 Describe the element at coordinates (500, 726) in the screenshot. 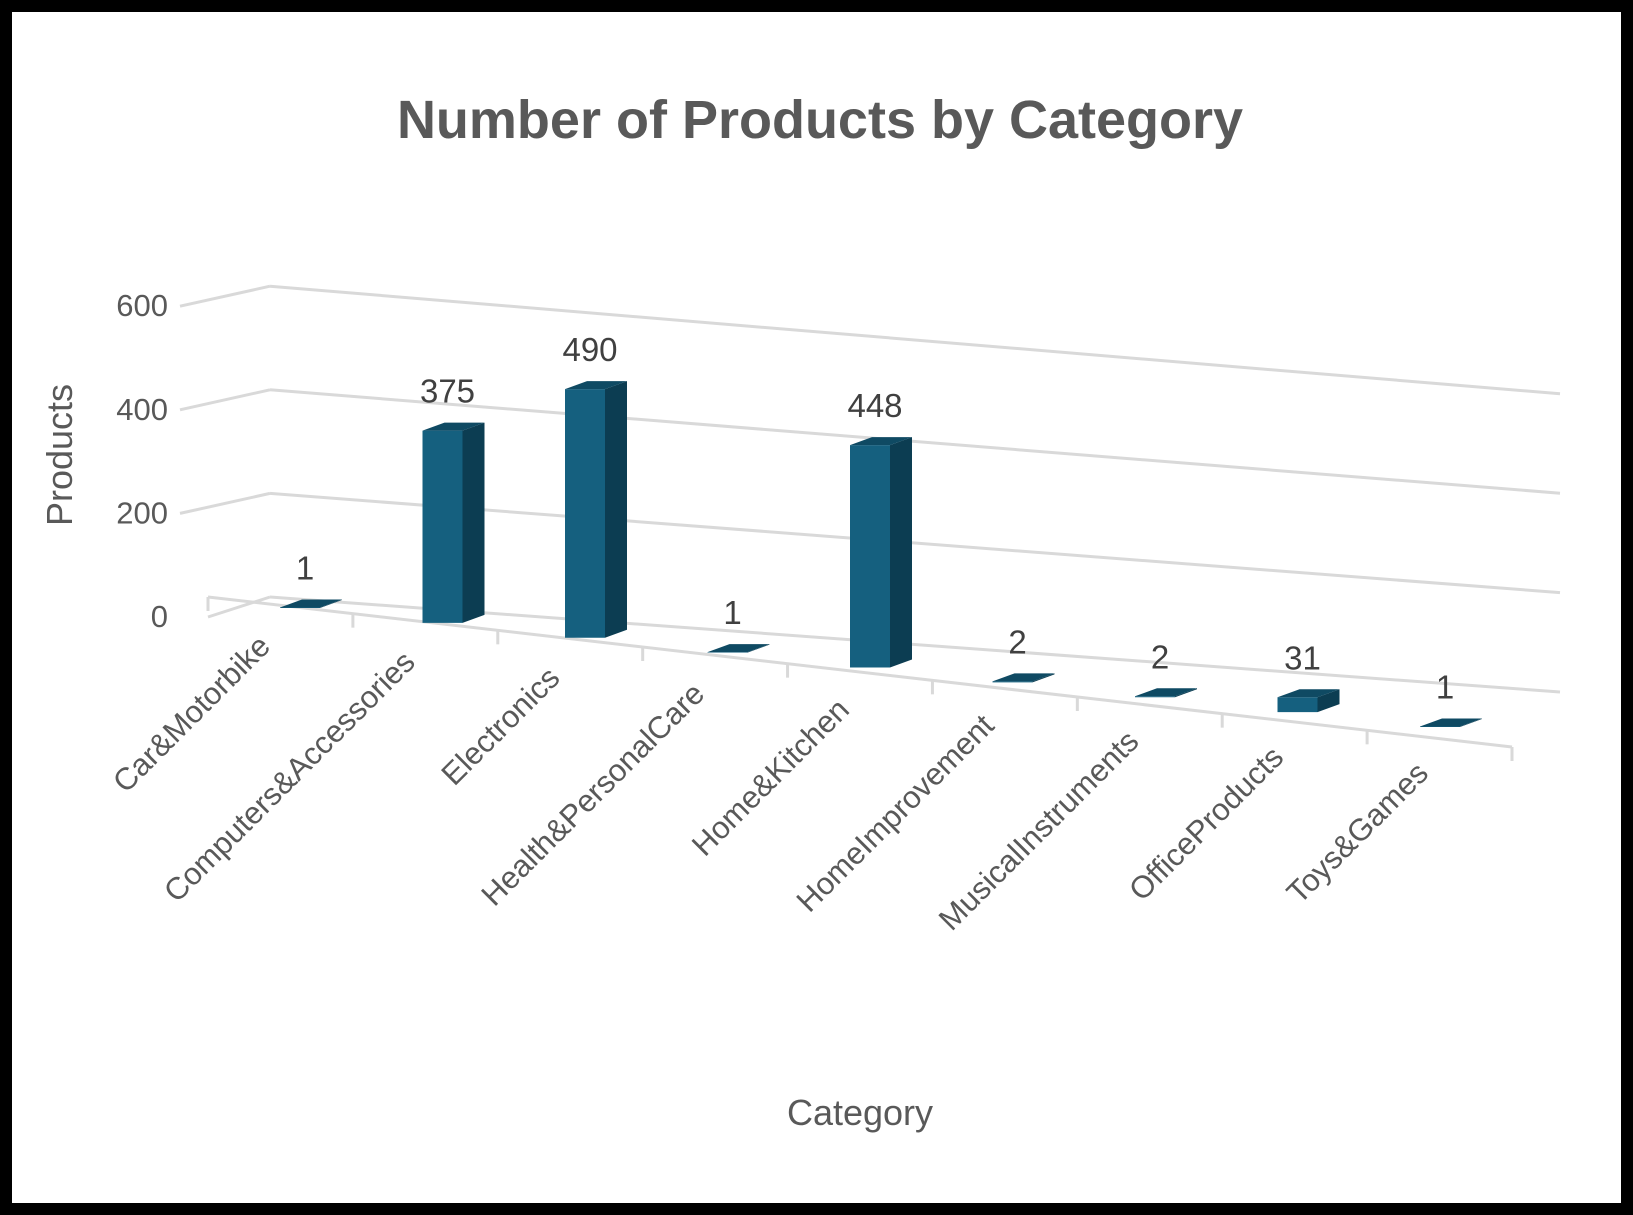

I see `category-label: Electronics` at that location.